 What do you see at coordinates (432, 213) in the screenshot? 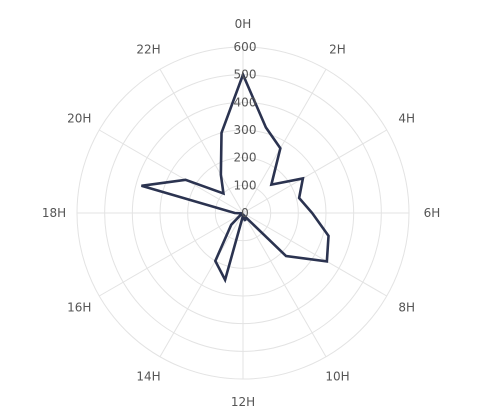
I see `angle-label: 6H` at bounding box center [432, 213].